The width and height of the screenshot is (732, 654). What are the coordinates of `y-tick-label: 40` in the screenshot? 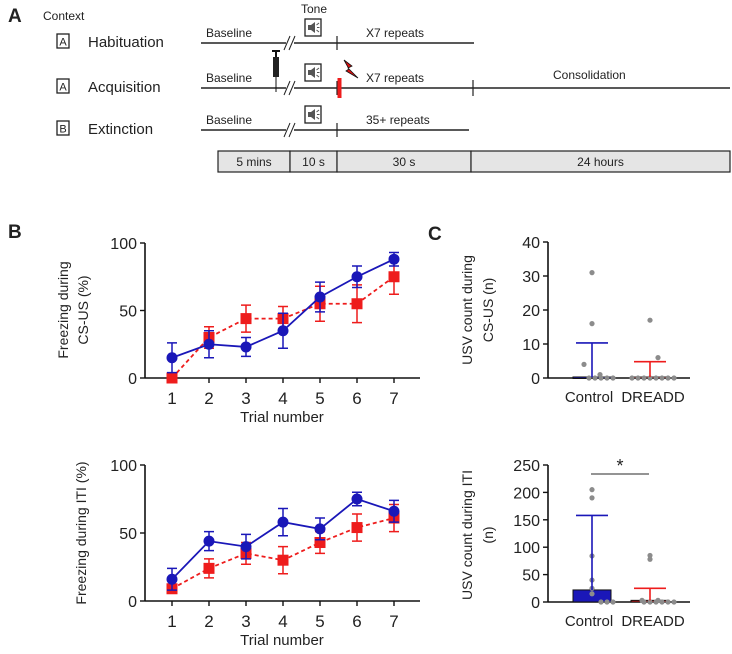 It's located at (531, 243).